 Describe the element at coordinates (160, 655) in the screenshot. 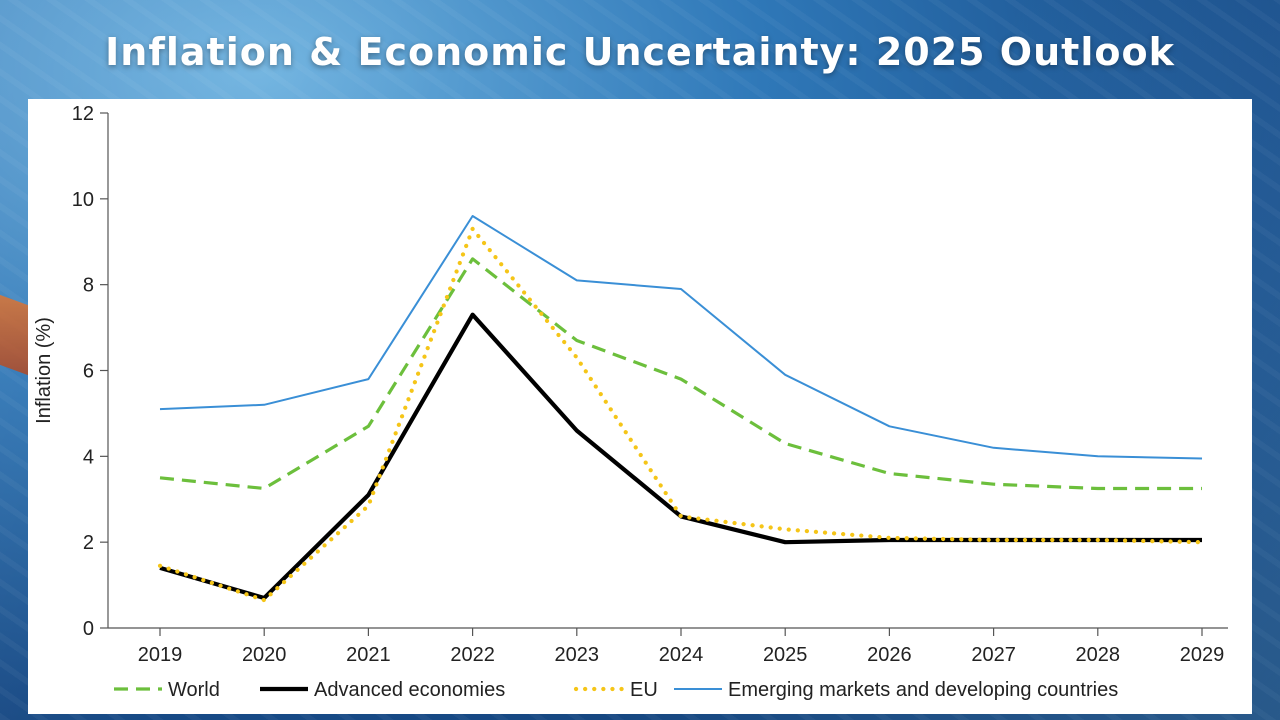

I see `x-tick-label: 2019` at that location.